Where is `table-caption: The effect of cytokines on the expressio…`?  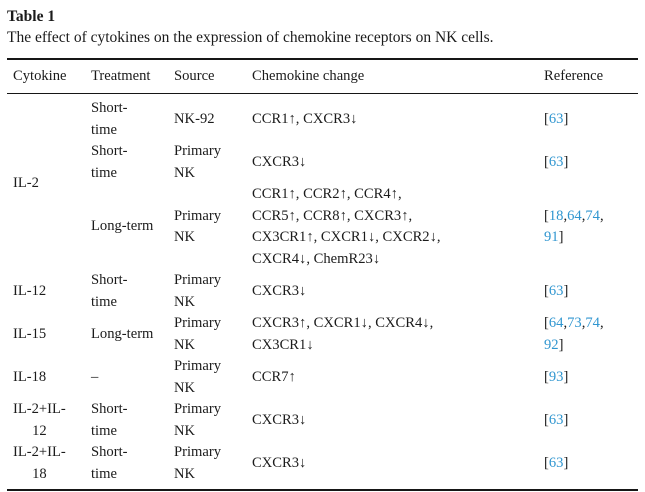
table-caption: The effect of cytokines on the expressio… is located at coordinates (250, 37).